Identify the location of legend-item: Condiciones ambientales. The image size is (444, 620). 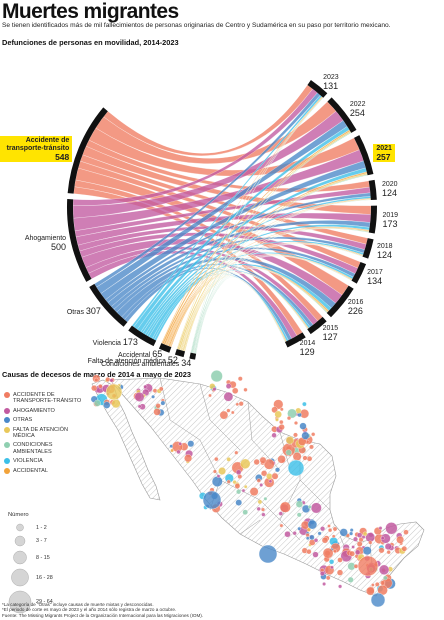
(44, 448).